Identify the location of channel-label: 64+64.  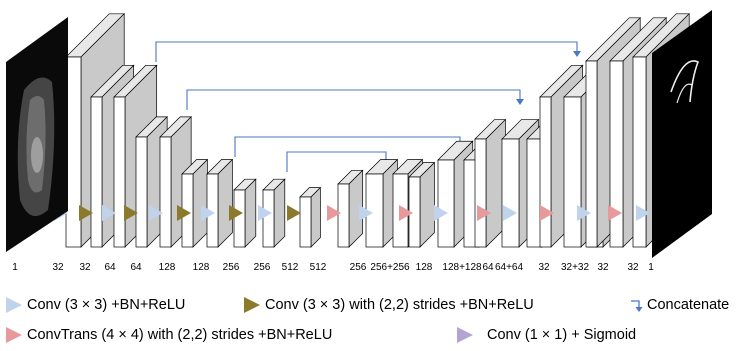
(509, 267).